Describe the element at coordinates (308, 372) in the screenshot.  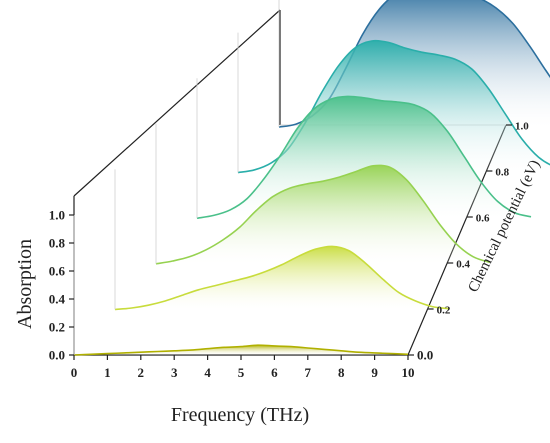
I see `x-tick-label: 7` at that location.